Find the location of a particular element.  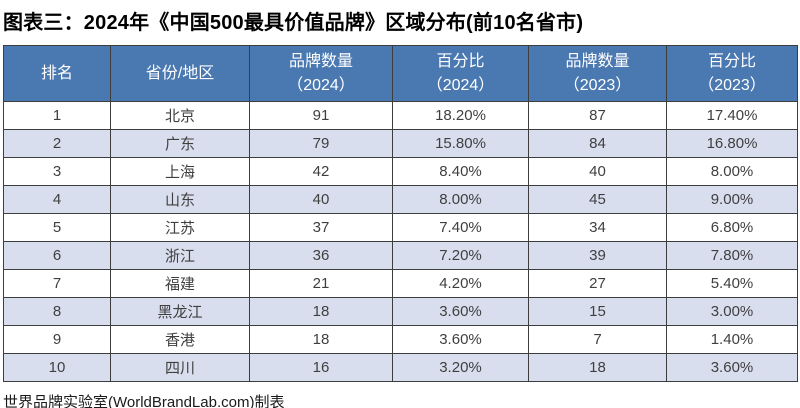

table-row: 5 江苏 37 7.40% 34 6.80% is located at coordinates (400, 227).